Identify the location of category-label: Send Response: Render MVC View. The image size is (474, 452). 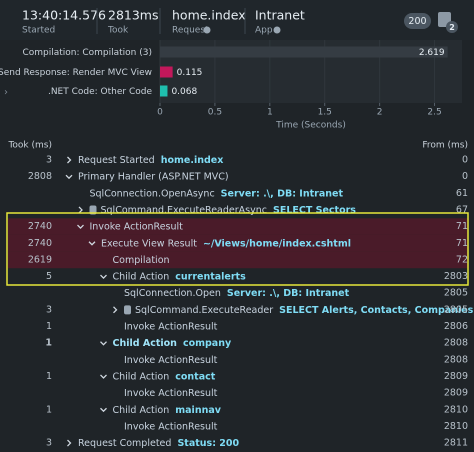
(76, 73).